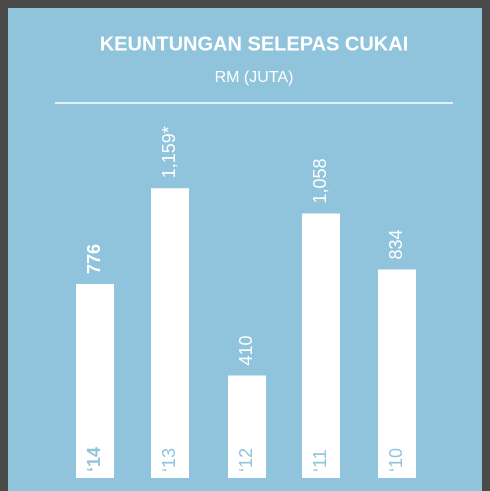 Image resolution: width=490 pixels, height=491 pixels. I want to click on value-label: 834, so click(396, 244).